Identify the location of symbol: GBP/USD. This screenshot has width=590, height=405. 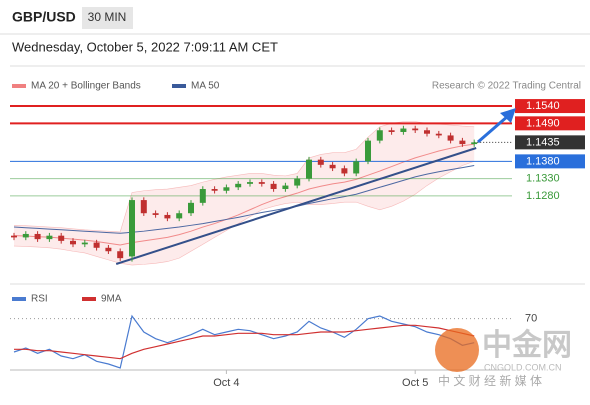
(44, 17).